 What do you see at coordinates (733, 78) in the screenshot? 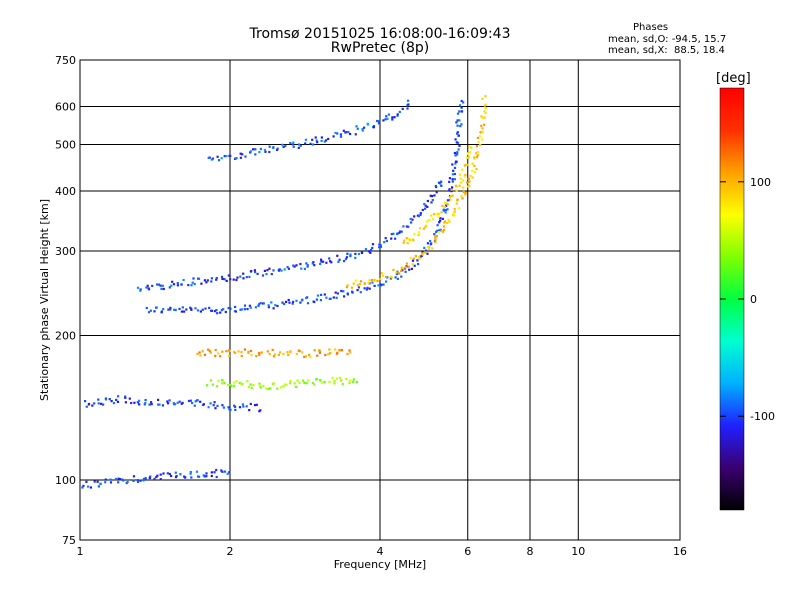
I see `colorbar-label: [deg]` at bounding box center [733, 78].